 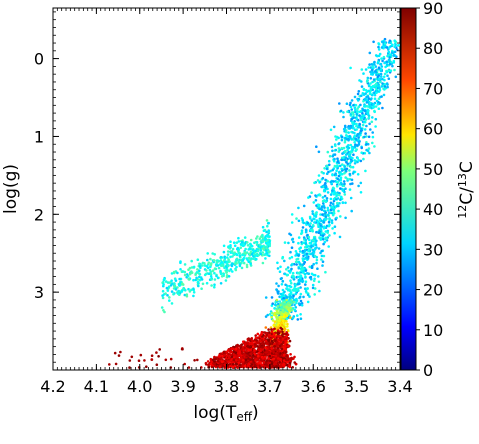 I want to click on y-tick-label: 0, so click(x=39, y=59).